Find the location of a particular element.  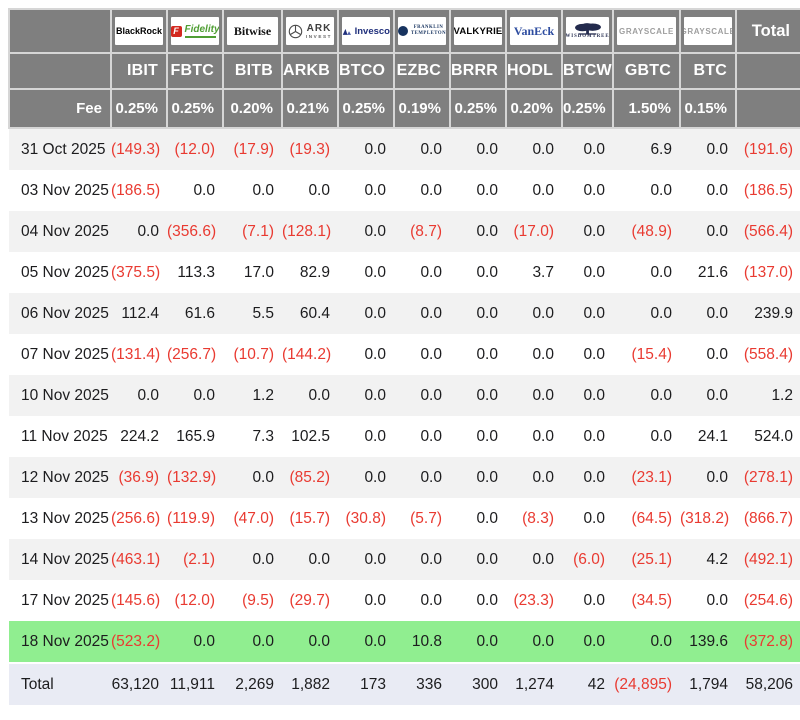

ticker-total-blank is located at coordinates (767, 71).